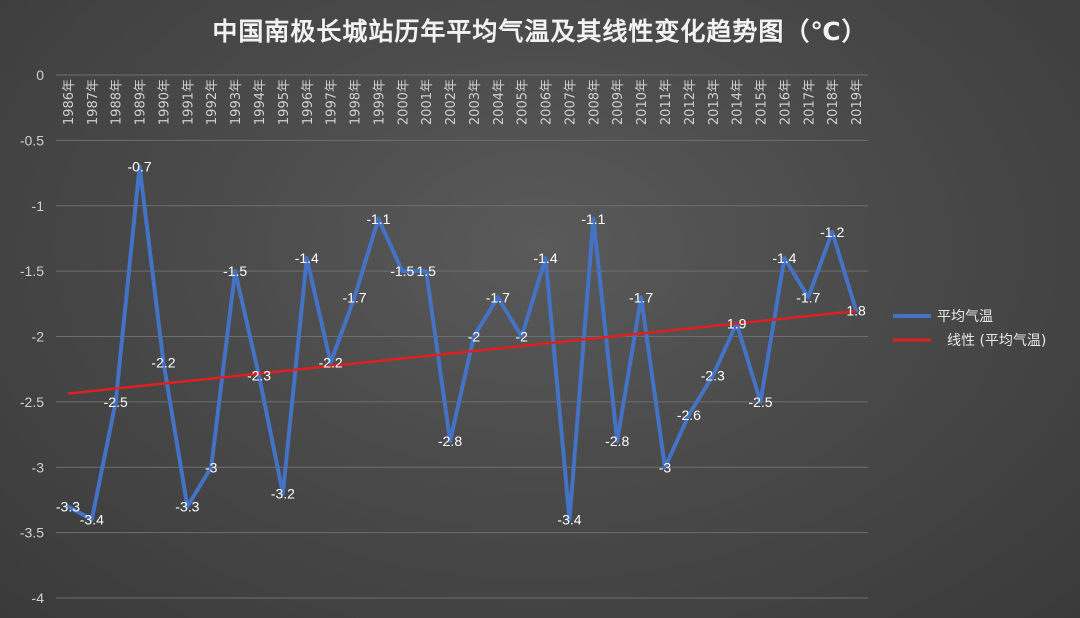 The image size is (1080, 618). Describe the element at coordinates (809, 102) in the screenshot. I see `x-tick-label: 2017年` at that location.